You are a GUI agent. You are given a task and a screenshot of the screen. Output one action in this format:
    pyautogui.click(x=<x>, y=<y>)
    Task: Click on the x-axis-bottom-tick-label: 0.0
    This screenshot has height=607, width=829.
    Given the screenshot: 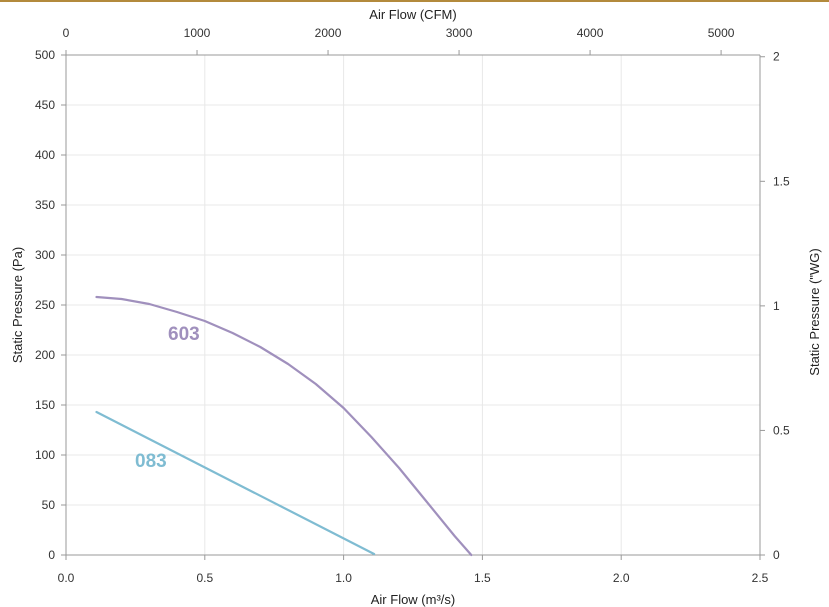 What is the action you would take?
    pyautogui.click(x=66, y=578)
    